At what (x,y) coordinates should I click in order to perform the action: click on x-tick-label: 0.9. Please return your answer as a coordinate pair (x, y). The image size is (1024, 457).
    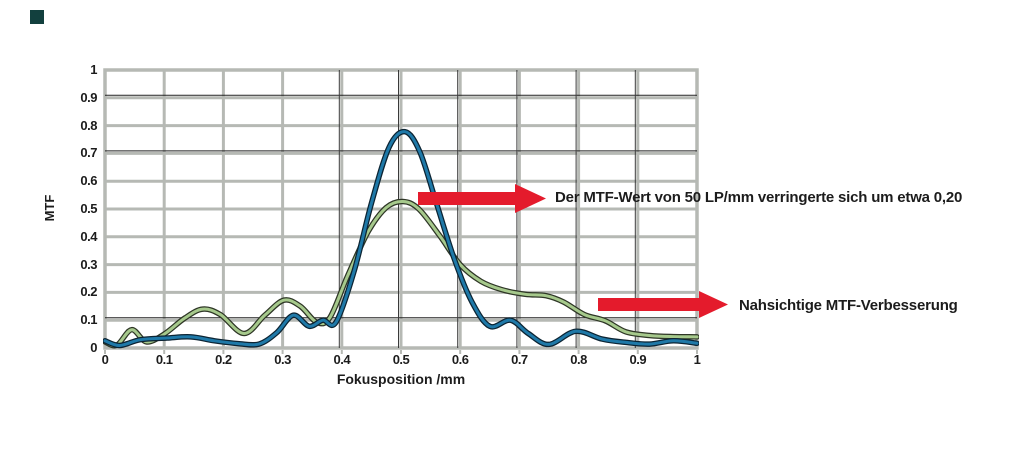
    Looking at the image, I should click on (638, 359).